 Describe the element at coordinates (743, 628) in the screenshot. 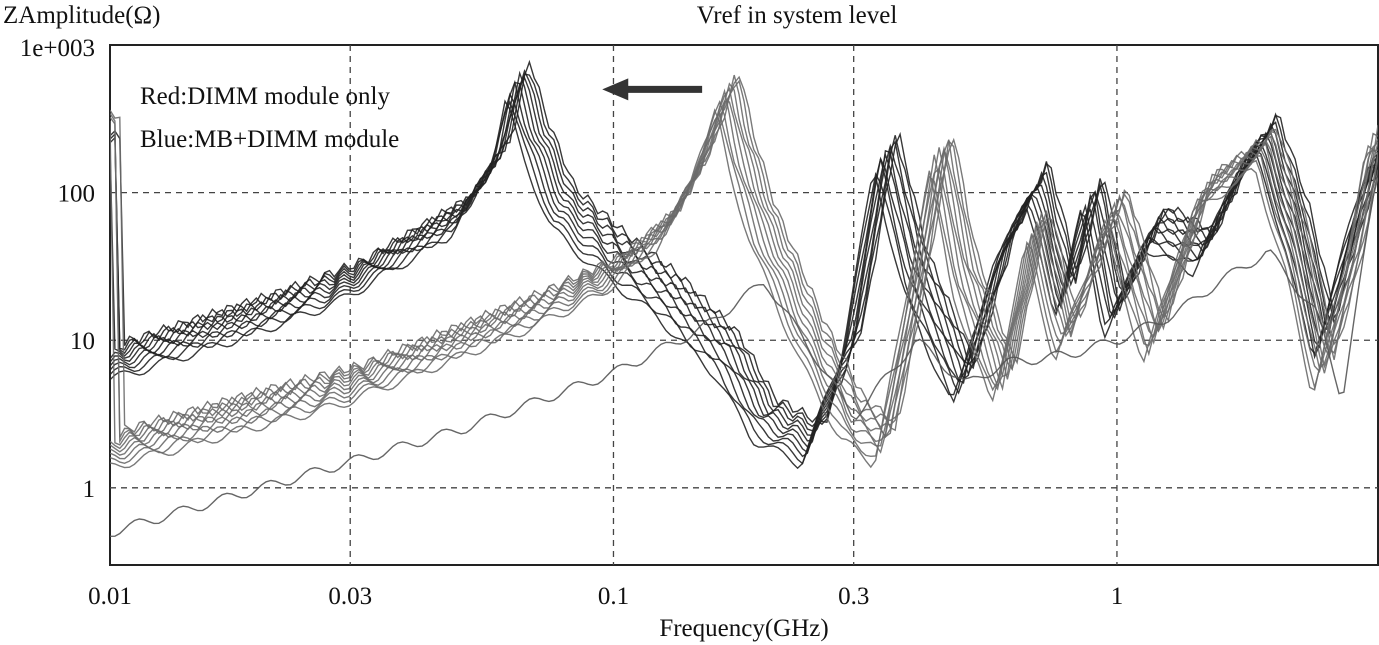

I see `x-axis-label: Frequency(GHz)` at that location.